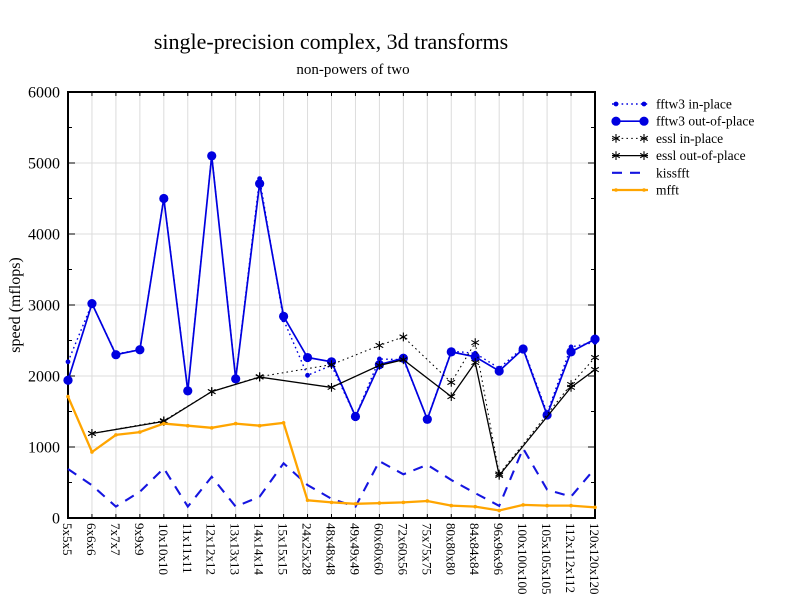 This screenshot has height=612, width=792. What do you see at coordinates (44, 93) in the screenshot?
I see `y-tick-label: 6000` at bounding box center [44, 93].